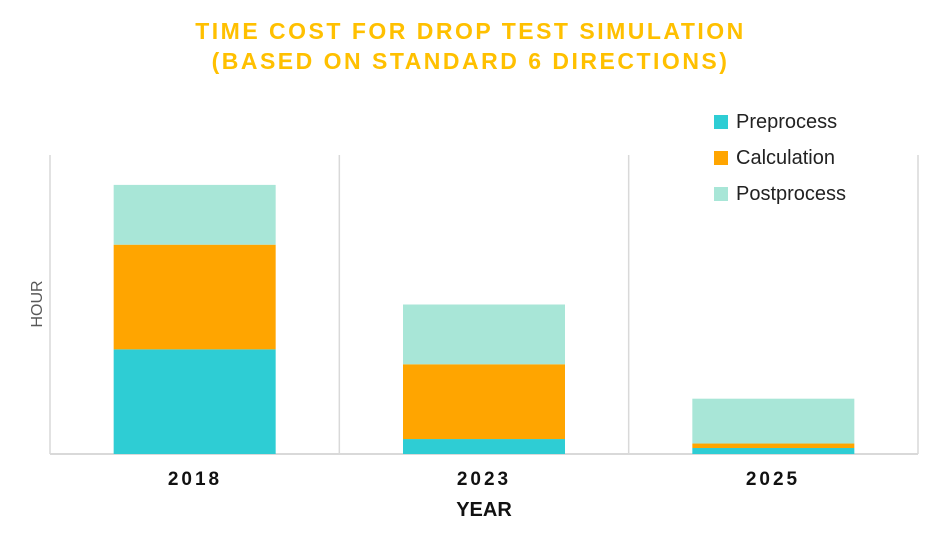  What do you see at coordinates (773, 446) in the screenshot?
I see `bar-calculation-2025` at bounding box center [773, 446].